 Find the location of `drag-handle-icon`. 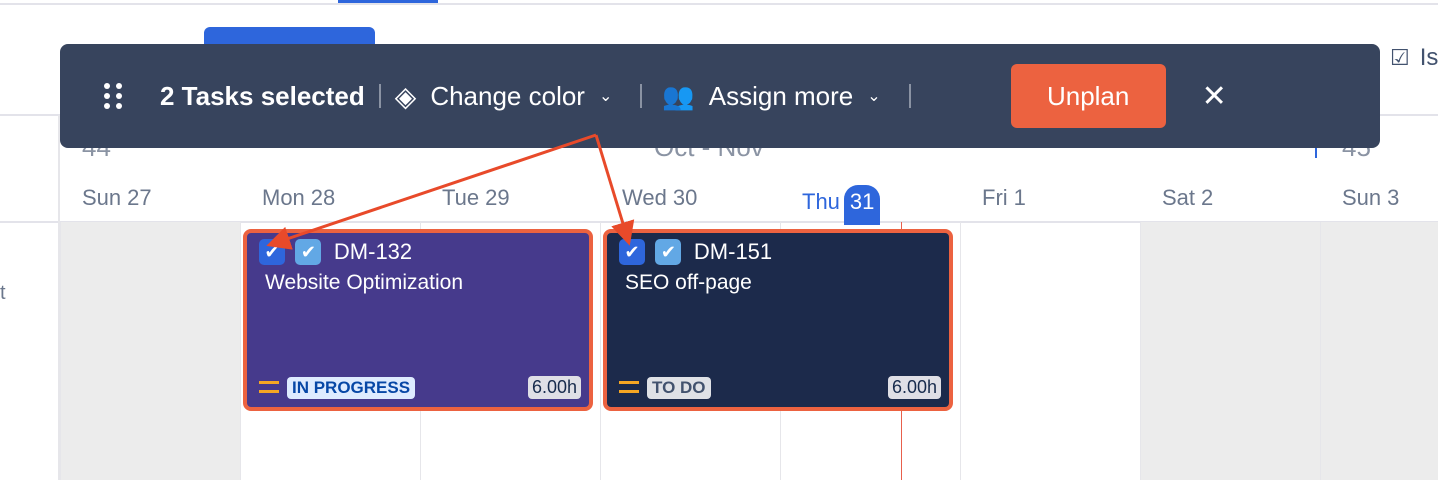

drag-handle-icon is located at coordinates (114, 96).